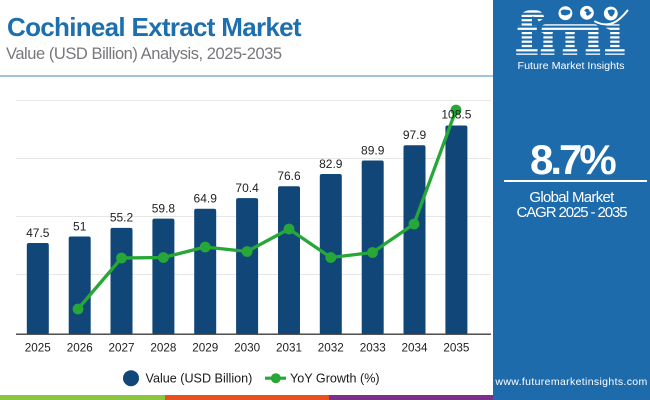  I want to click on svg-text: Value (USD Billion), so click(199, 379).